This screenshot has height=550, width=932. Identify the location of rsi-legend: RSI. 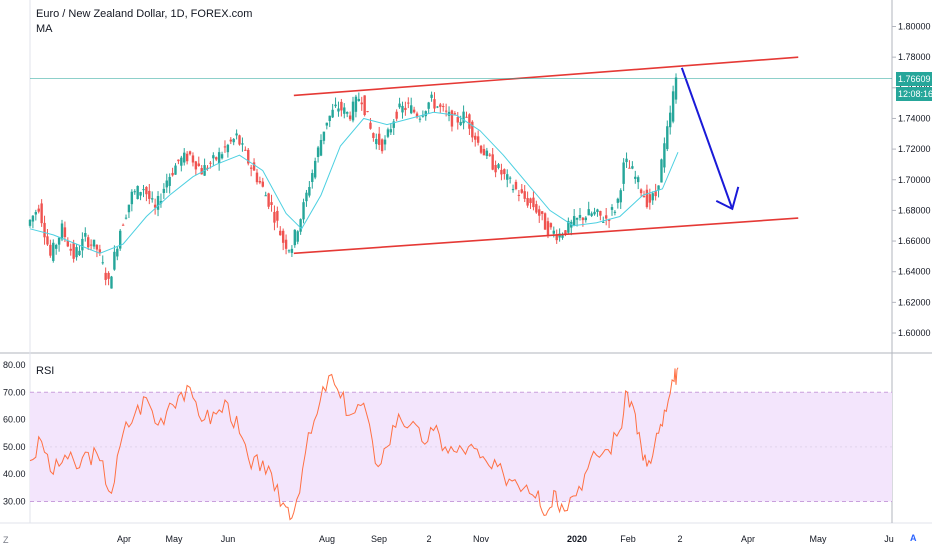
(45, 371).